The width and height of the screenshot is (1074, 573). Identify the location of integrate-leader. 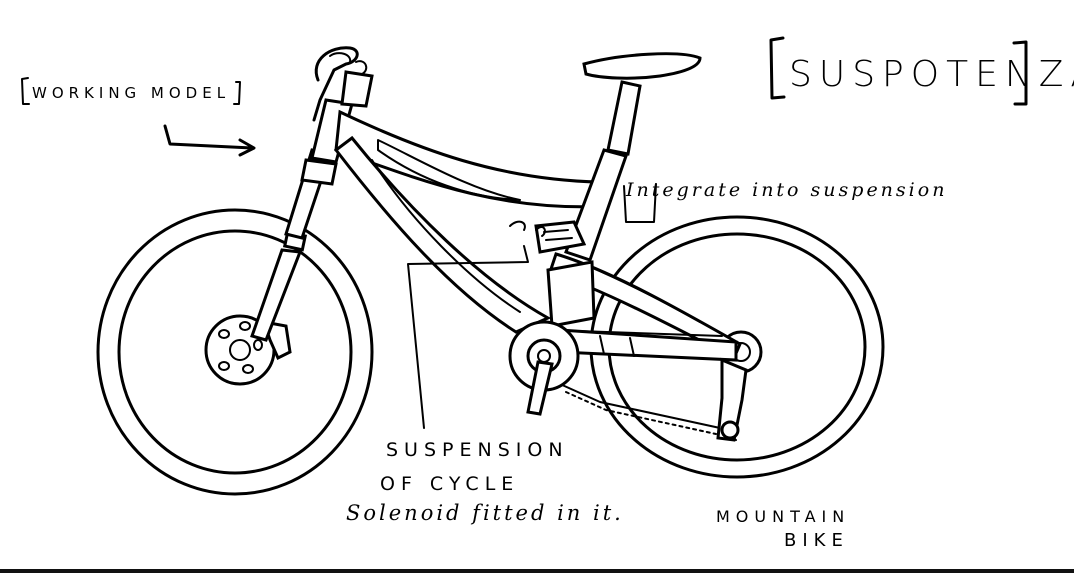
(640, 203).